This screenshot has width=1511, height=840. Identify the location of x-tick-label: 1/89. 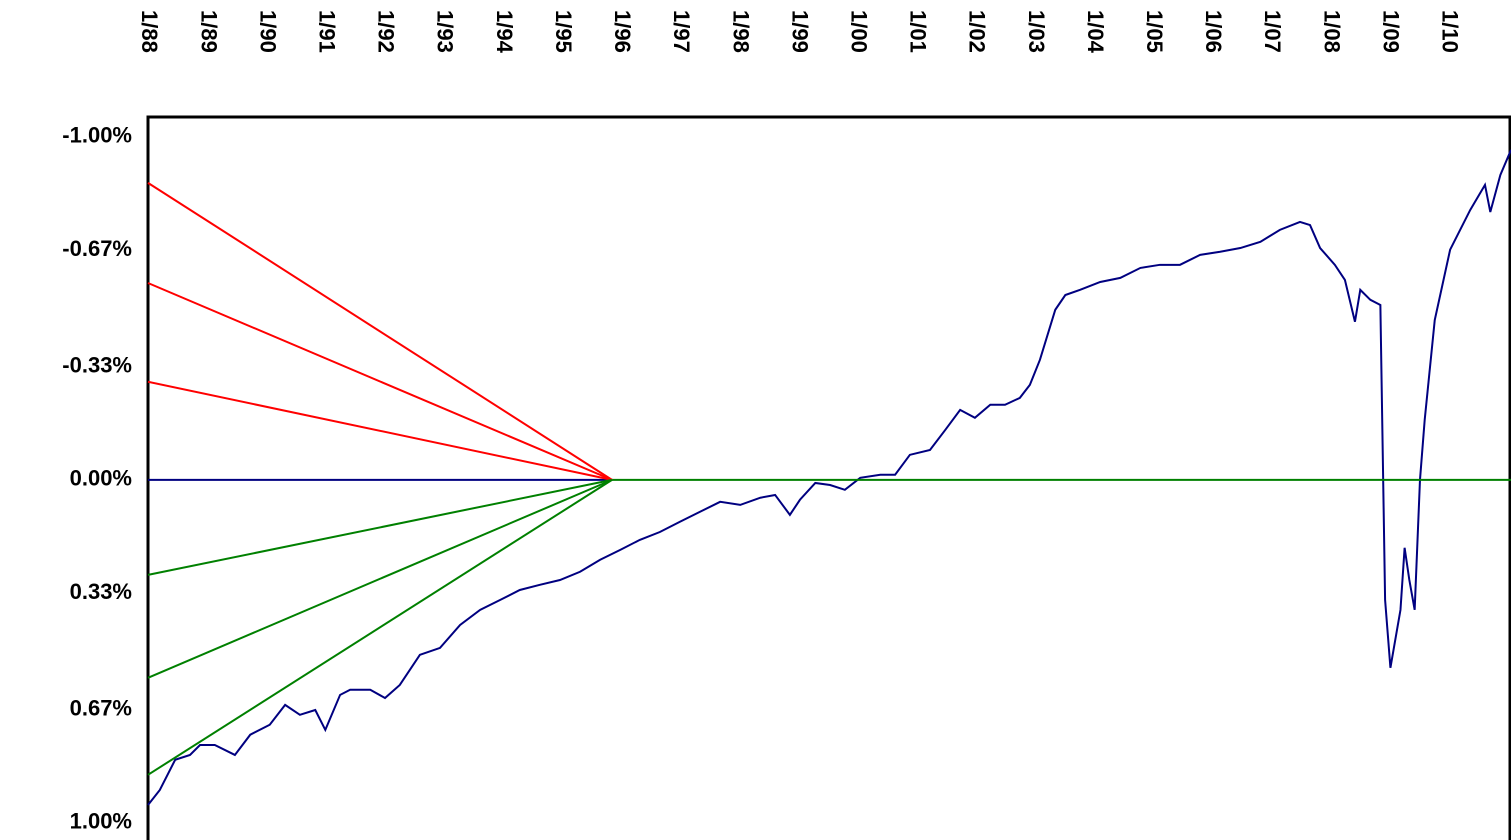
(208, 31).